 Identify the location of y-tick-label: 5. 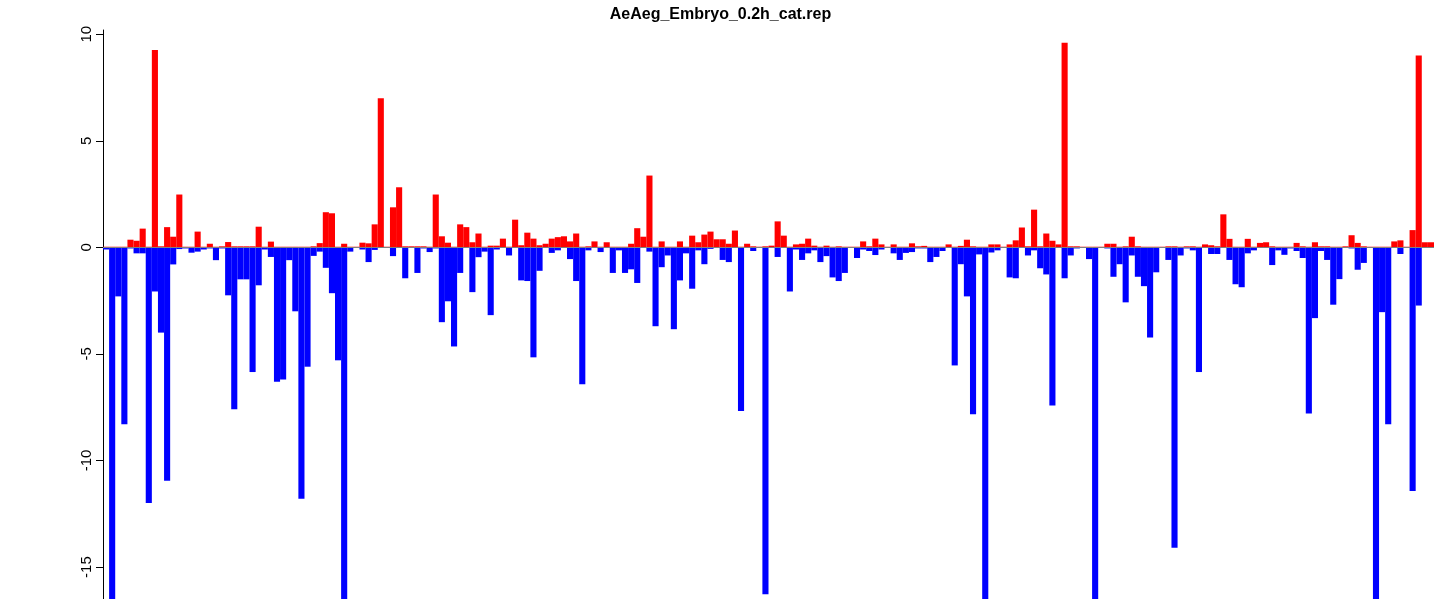
(85, 140).